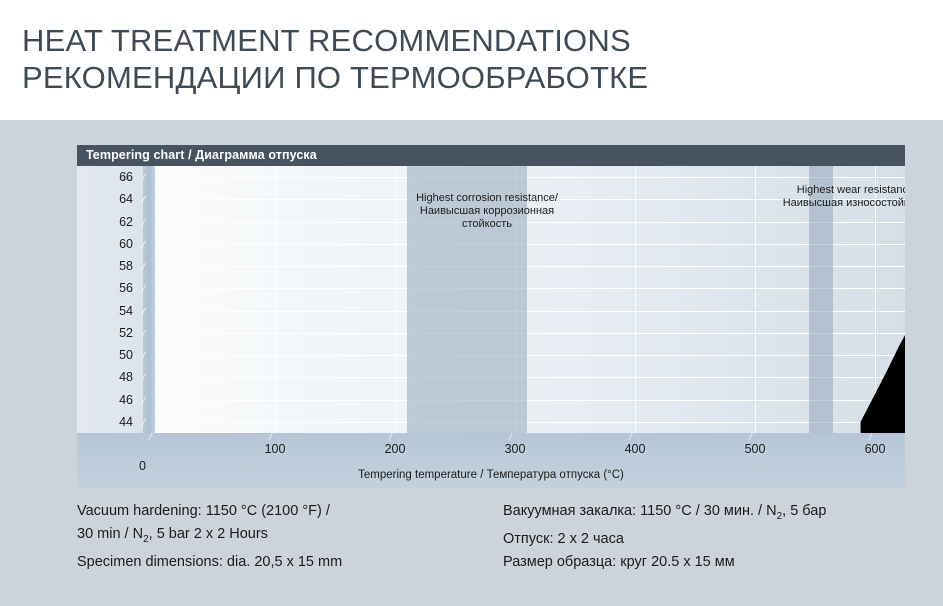 The height and width of the screenshot is (606, 943). Describe the element at coordinates (640, 511) in the screenshot. I see `footnote-ru-line1-a: Вакуумная закалка: 1150 °C / 30 мин. / N` at that location.